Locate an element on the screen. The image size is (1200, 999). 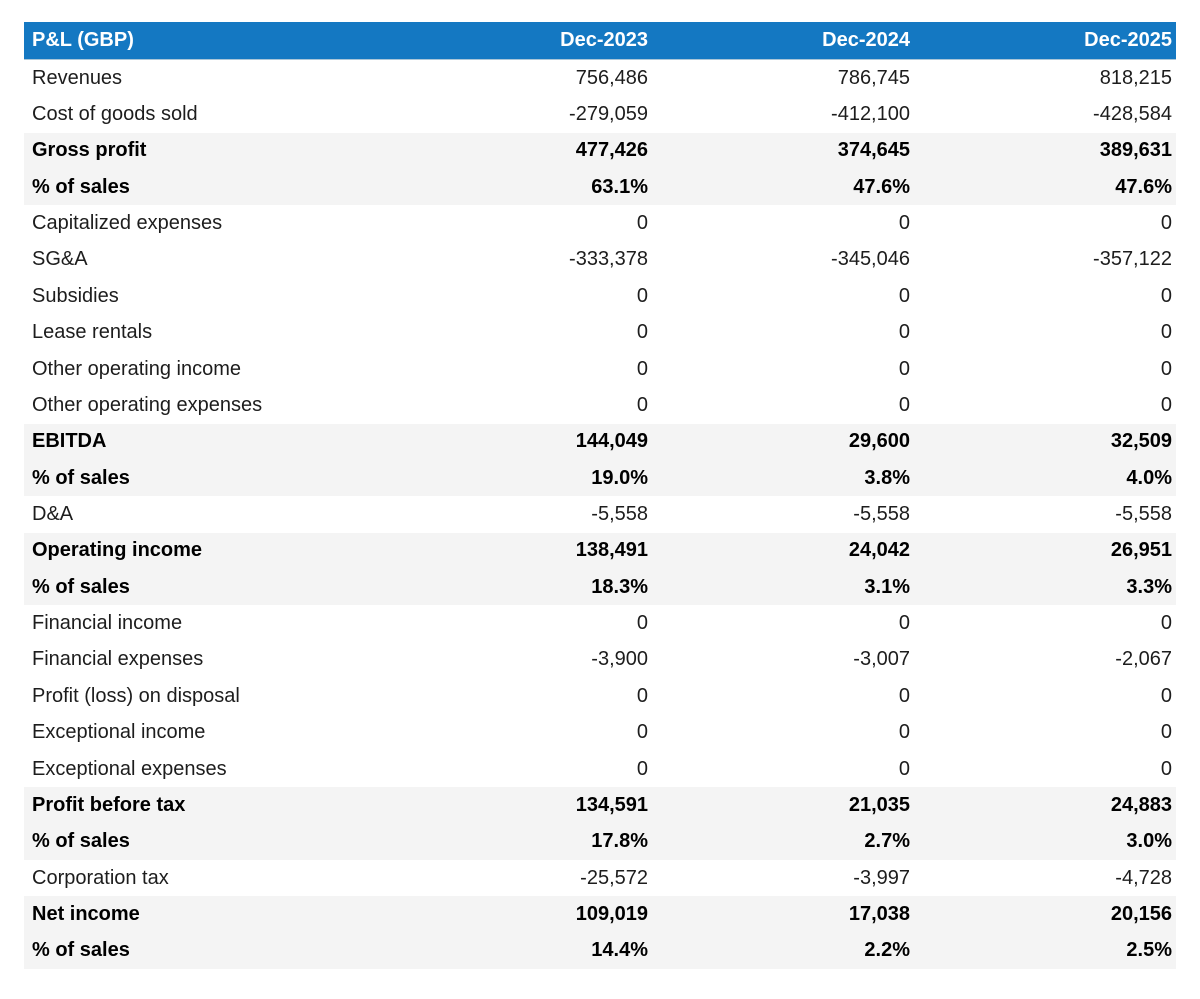
cell-value: 144,049 is located at coordinates (521, 441).